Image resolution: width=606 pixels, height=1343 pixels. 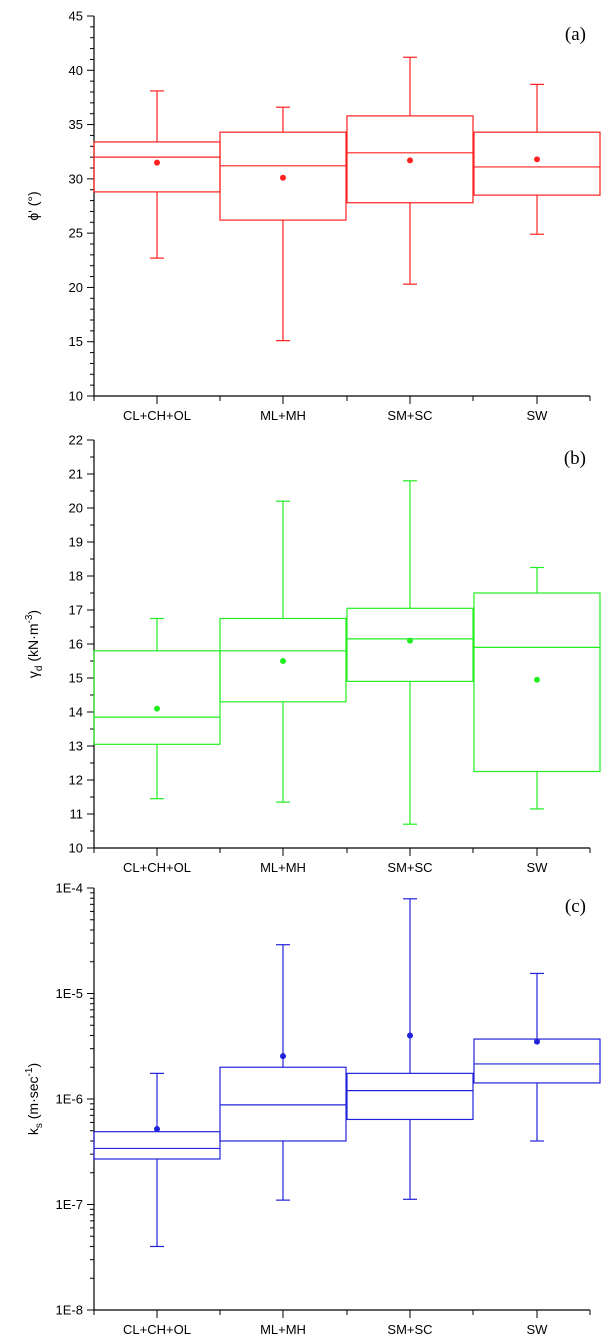 I want to click on y-tick-label: 40, so click(x=76, y=70).